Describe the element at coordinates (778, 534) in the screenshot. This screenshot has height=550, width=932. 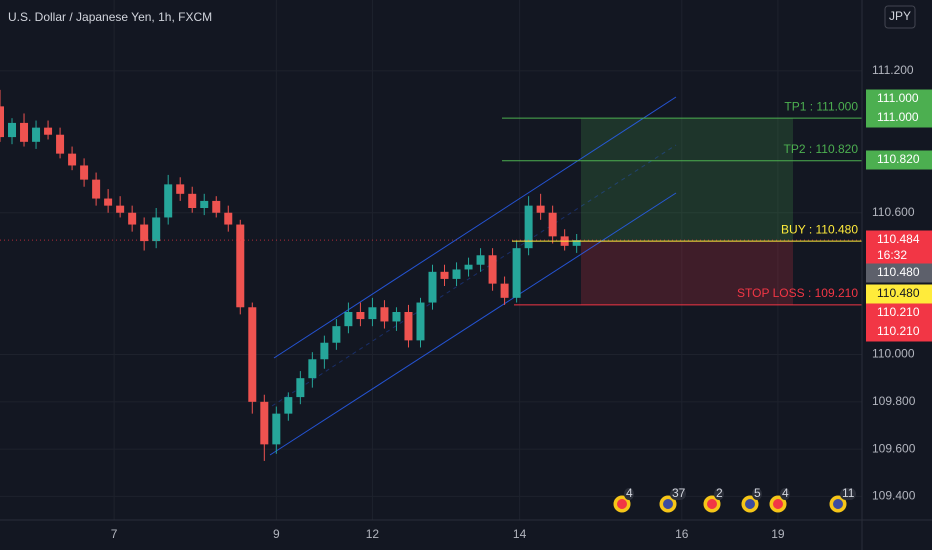
I see `x-tick-label: 19` at that location.